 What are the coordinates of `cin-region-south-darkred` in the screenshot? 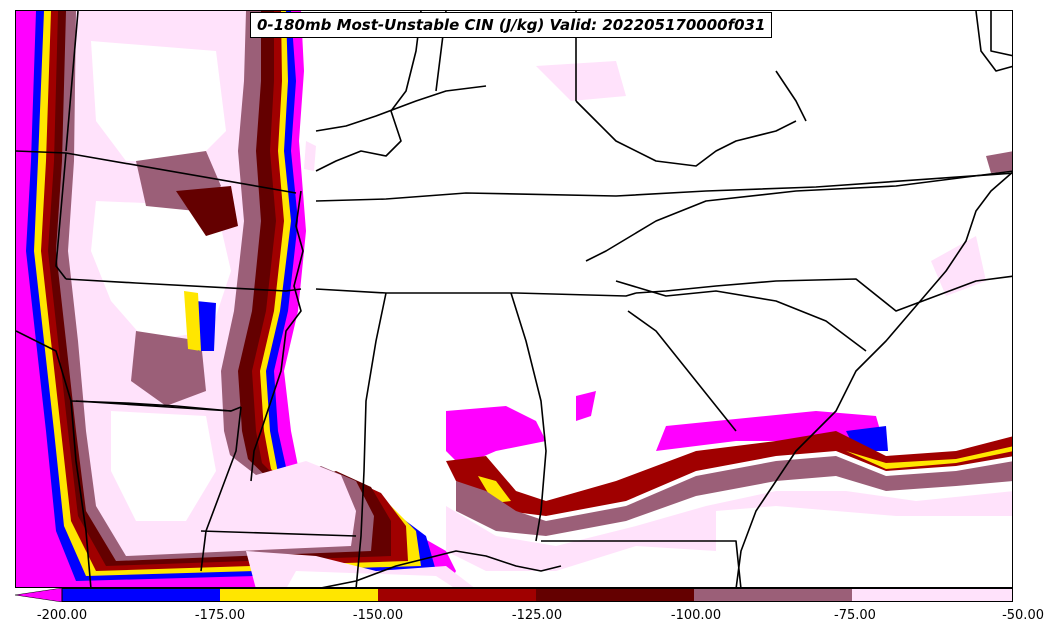 It's located at (729, 473).